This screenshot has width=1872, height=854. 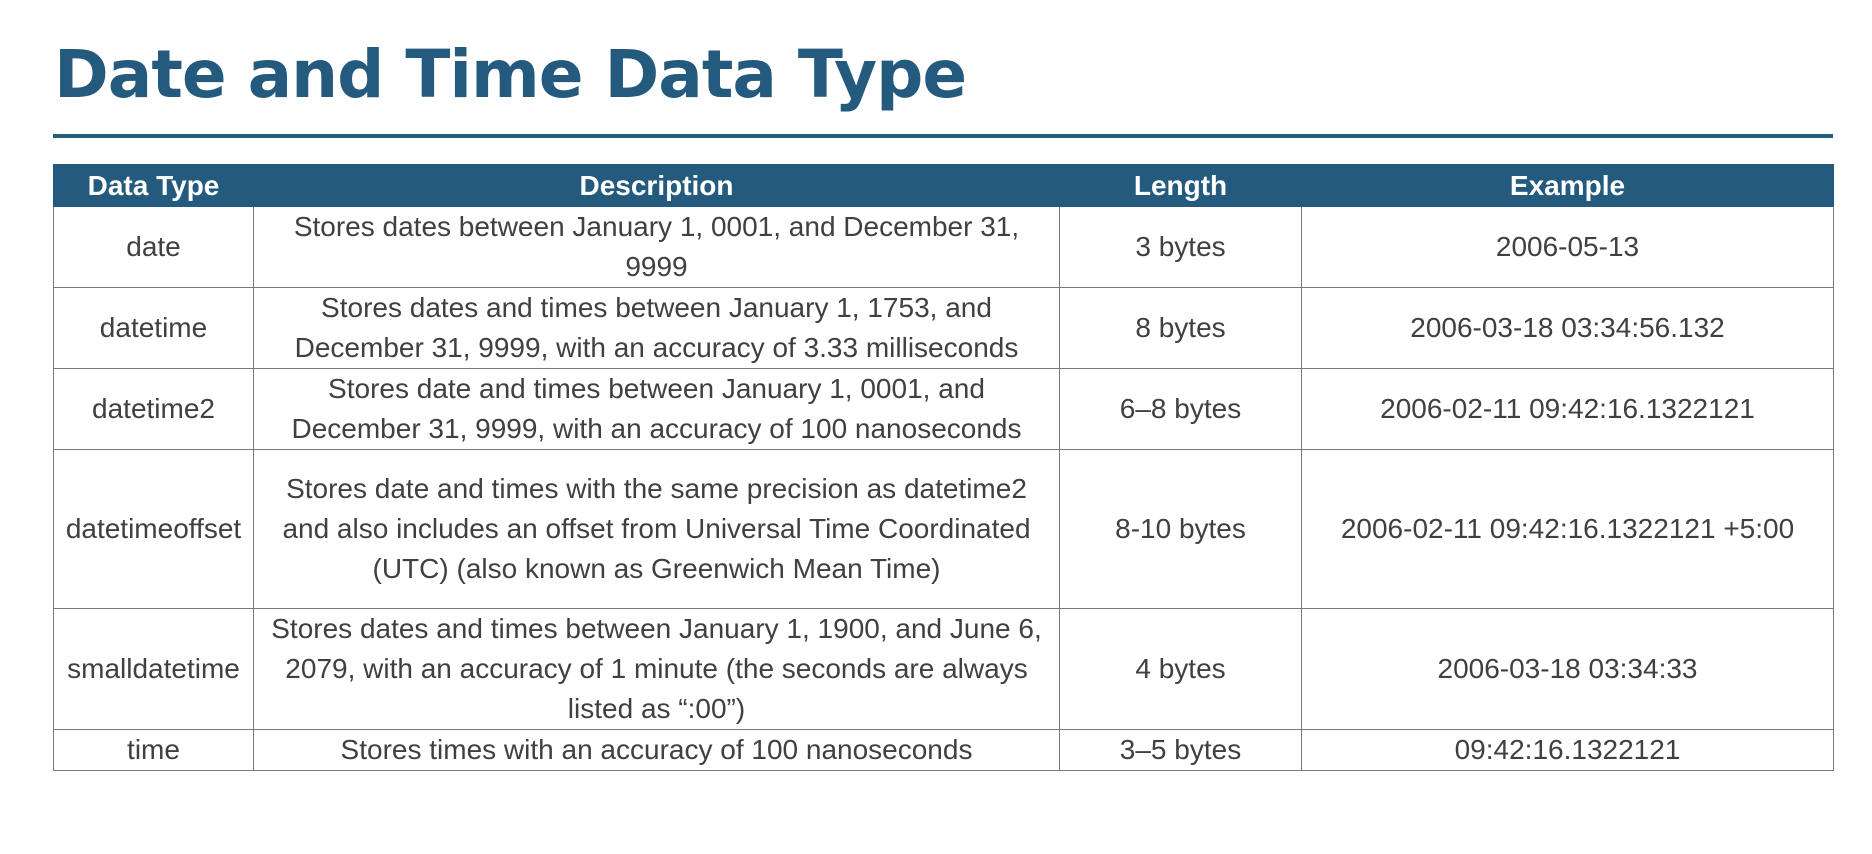 I want to click on cell-example: 2006-03-18 03:34:33, so click(x=1567, y=669).